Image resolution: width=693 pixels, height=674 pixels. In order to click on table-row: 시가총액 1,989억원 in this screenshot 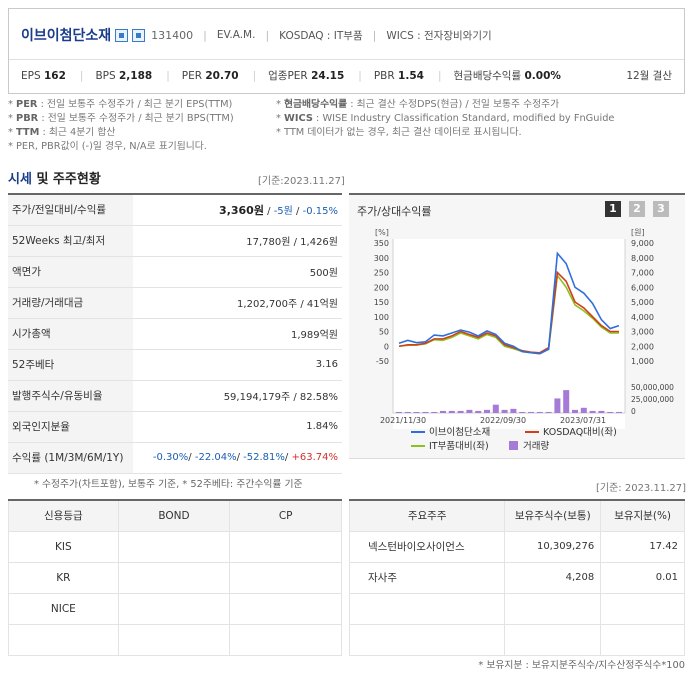, I will do `click(175, 334)`.